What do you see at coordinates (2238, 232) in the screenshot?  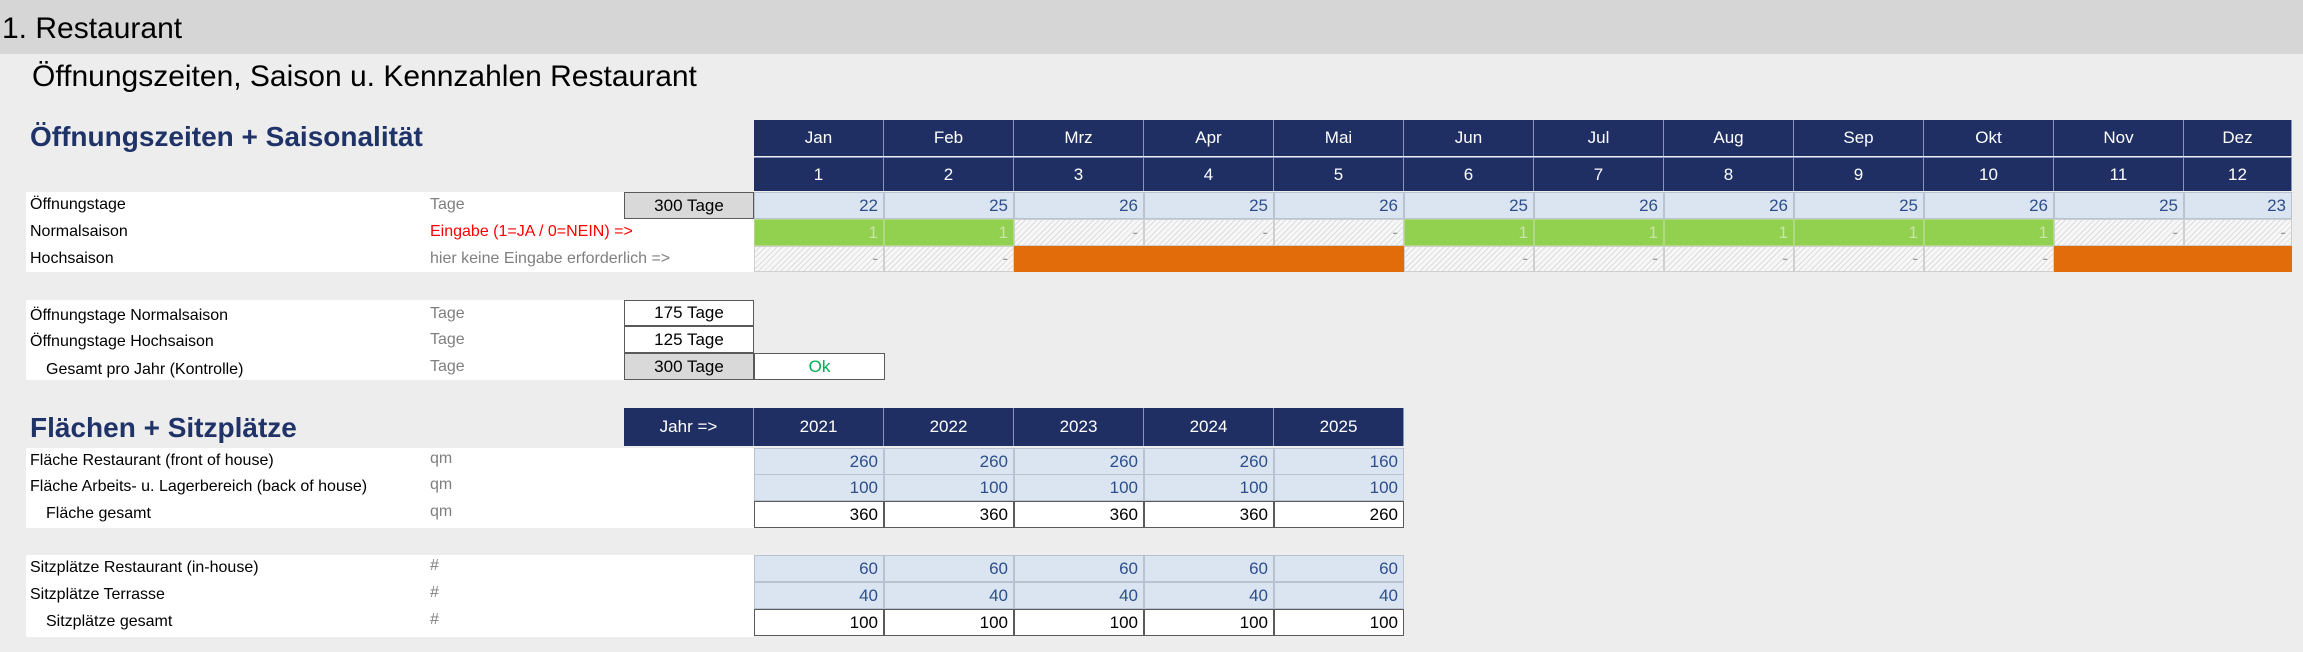 I see `normalsaison-cell-12: -` at bounding box center [2238, 232].